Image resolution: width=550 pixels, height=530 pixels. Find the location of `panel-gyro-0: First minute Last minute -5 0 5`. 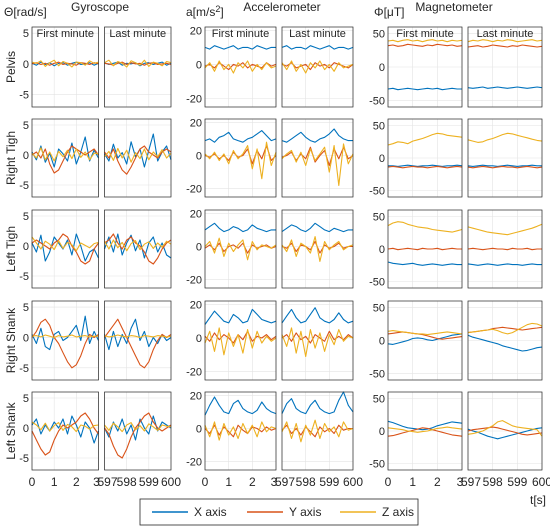

panel-gyro-0: First minute Last minute -5 0 5 is located at coordinates (95, 67).